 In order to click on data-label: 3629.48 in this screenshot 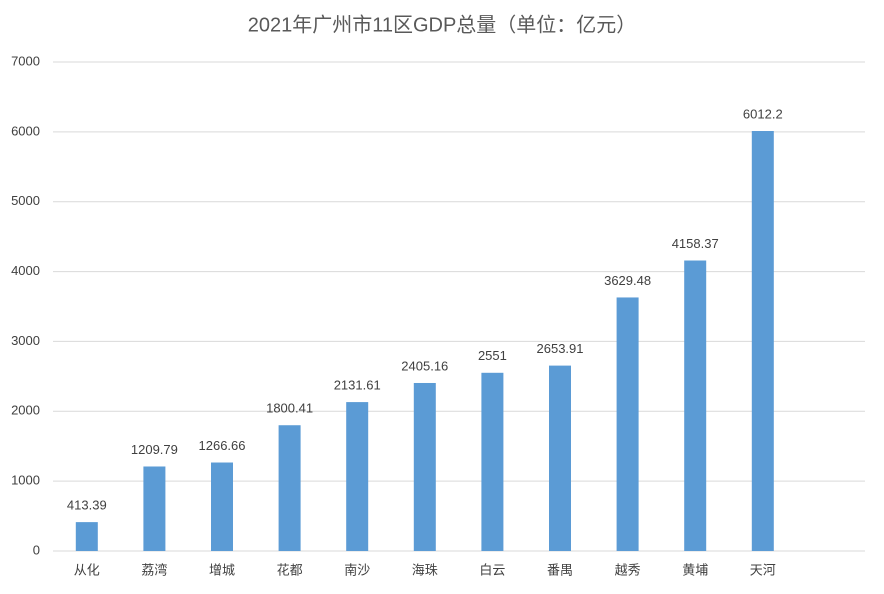, I will do `click(627, 280)`.